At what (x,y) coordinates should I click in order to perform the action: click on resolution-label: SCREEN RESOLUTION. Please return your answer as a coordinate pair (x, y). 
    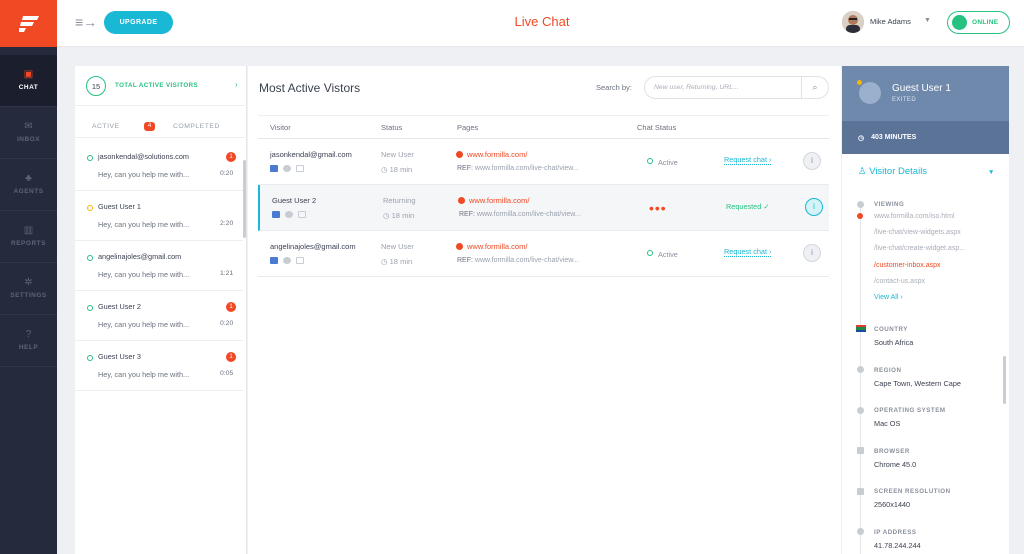
    Looking at the image, I should click on (912, 491).